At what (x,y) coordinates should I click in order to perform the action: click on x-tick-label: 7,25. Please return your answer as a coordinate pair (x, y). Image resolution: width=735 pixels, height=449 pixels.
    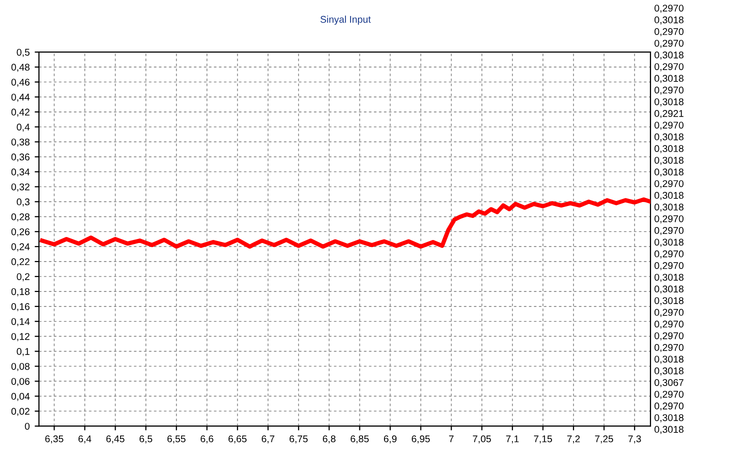
    Looking at the image, I should click on (604, 439).